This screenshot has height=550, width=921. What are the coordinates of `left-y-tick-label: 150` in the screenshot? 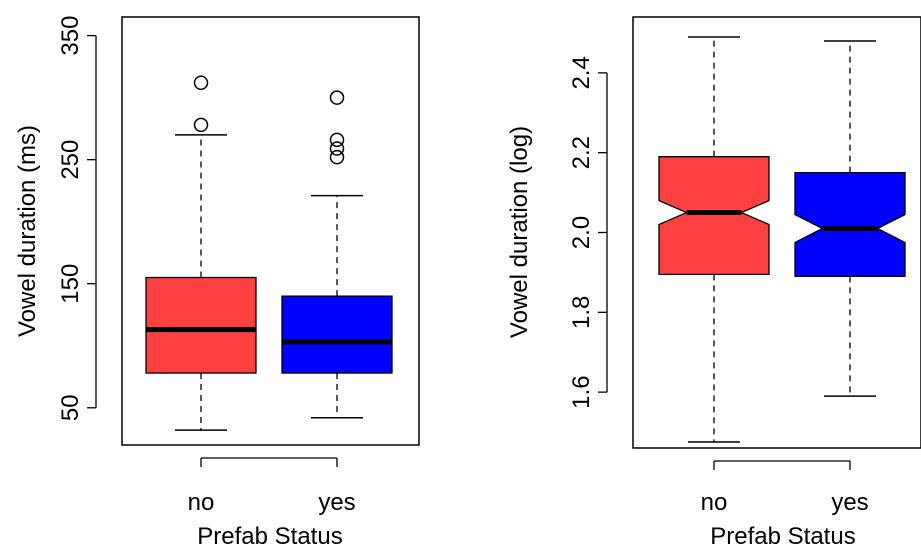 It's located at (70, 284).